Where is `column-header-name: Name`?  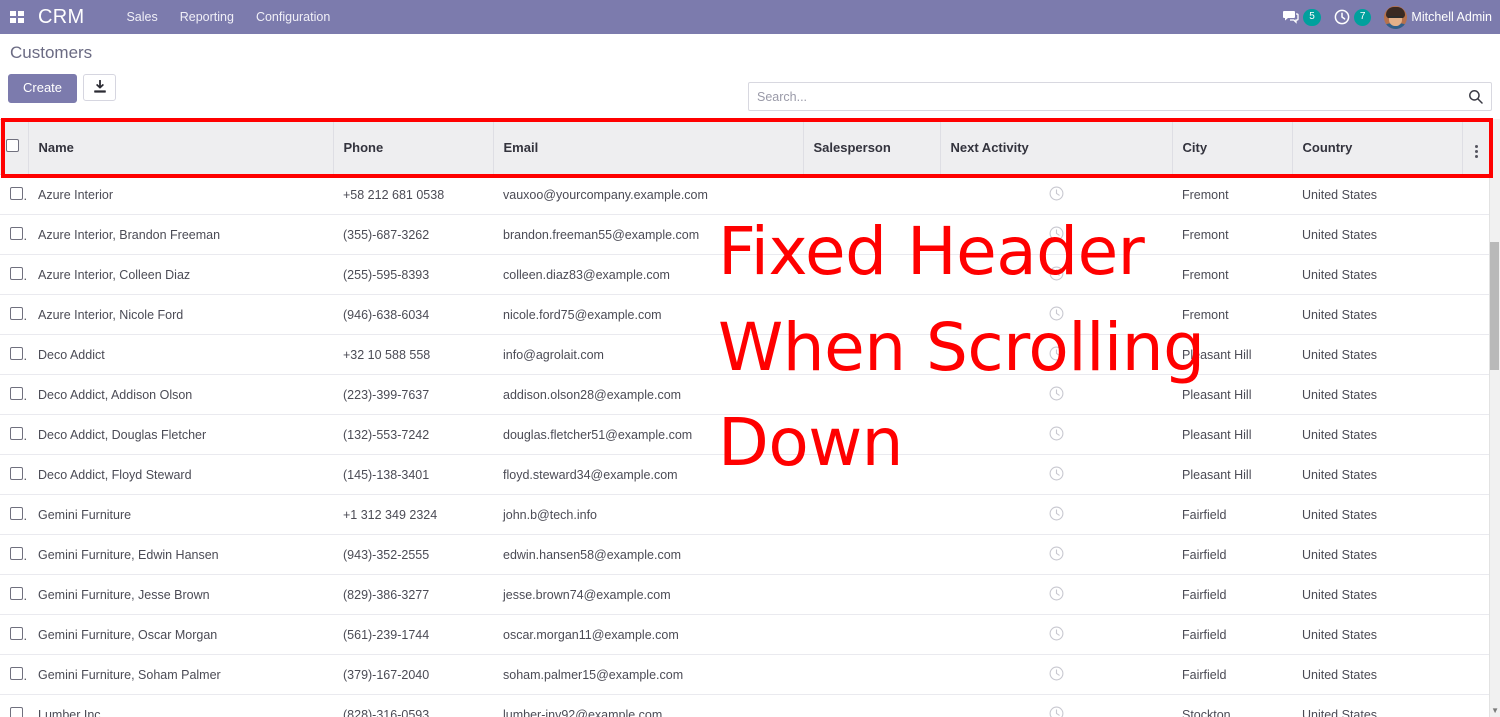 column-header-name: Name is located at coordinates (181, 147).